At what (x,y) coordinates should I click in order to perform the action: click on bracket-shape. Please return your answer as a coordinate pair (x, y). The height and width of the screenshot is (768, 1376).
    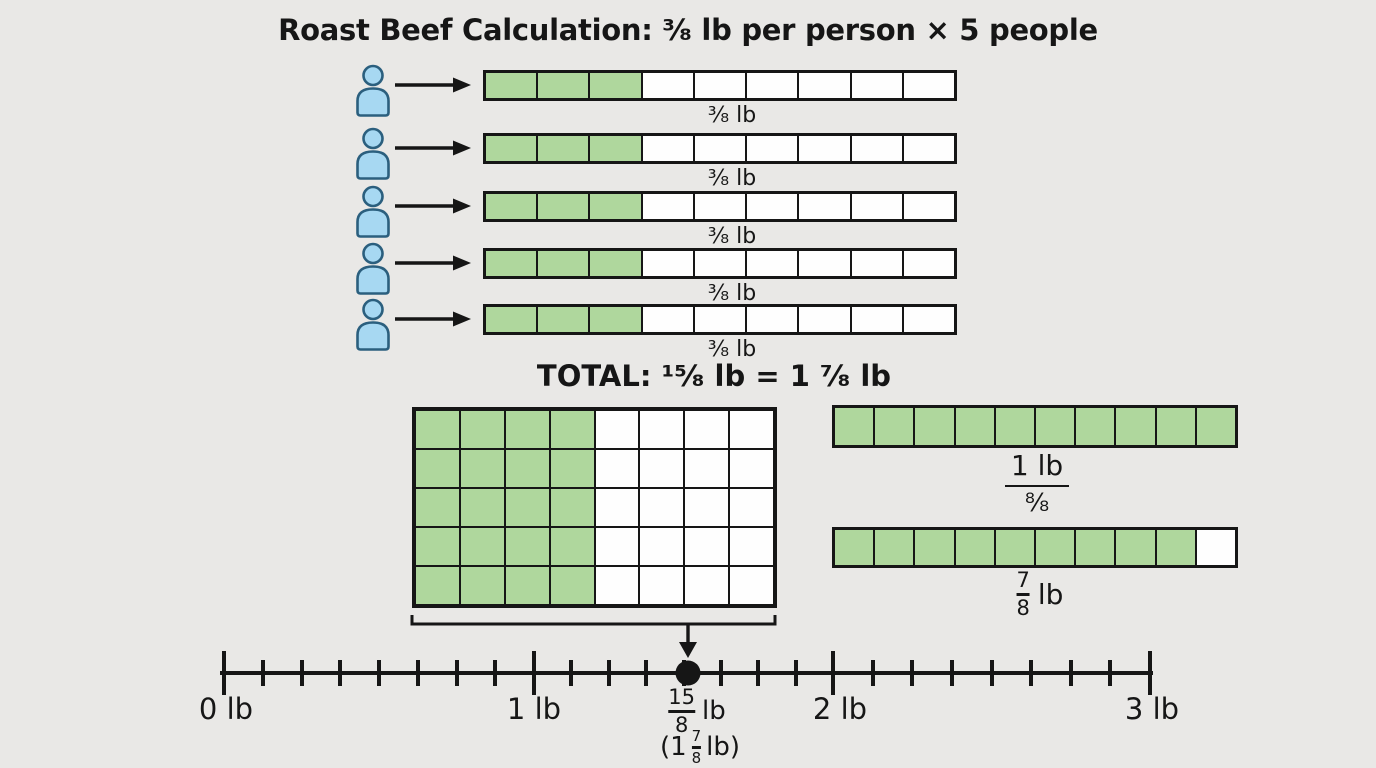
    Looking at the image, I should click on (593, 620).